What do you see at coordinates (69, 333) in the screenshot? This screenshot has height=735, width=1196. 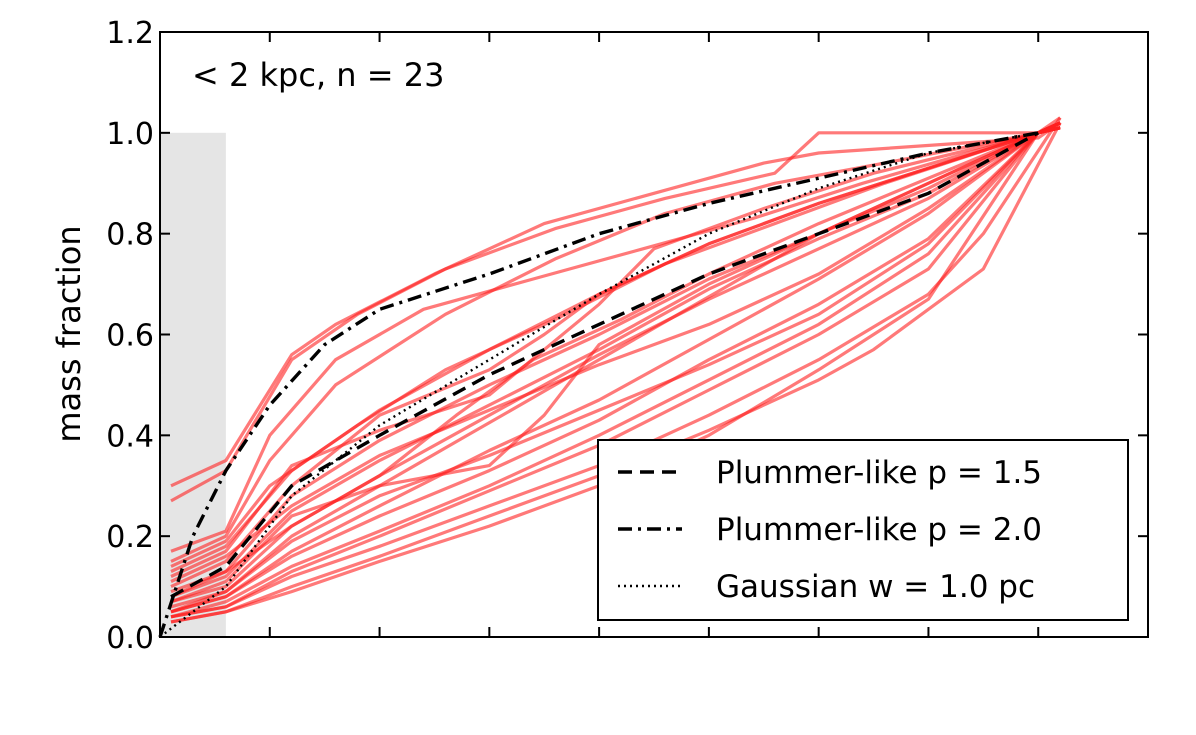 I see `y-axis-label: mass fraction` at bounding box center [69, 333].